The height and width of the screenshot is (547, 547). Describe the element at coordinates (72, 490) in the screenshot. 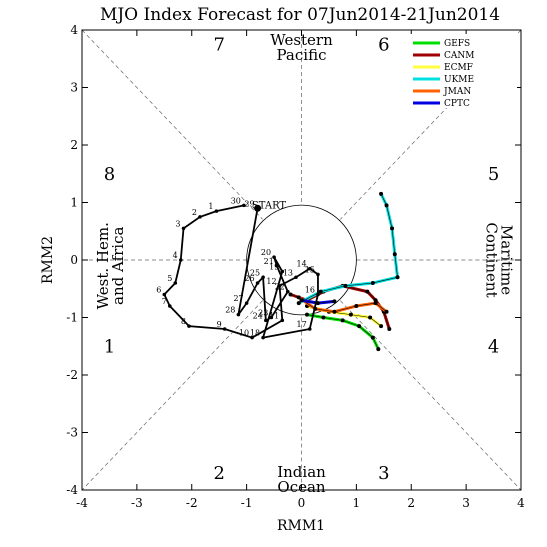

I see `y-tick-label: -4` at that location.